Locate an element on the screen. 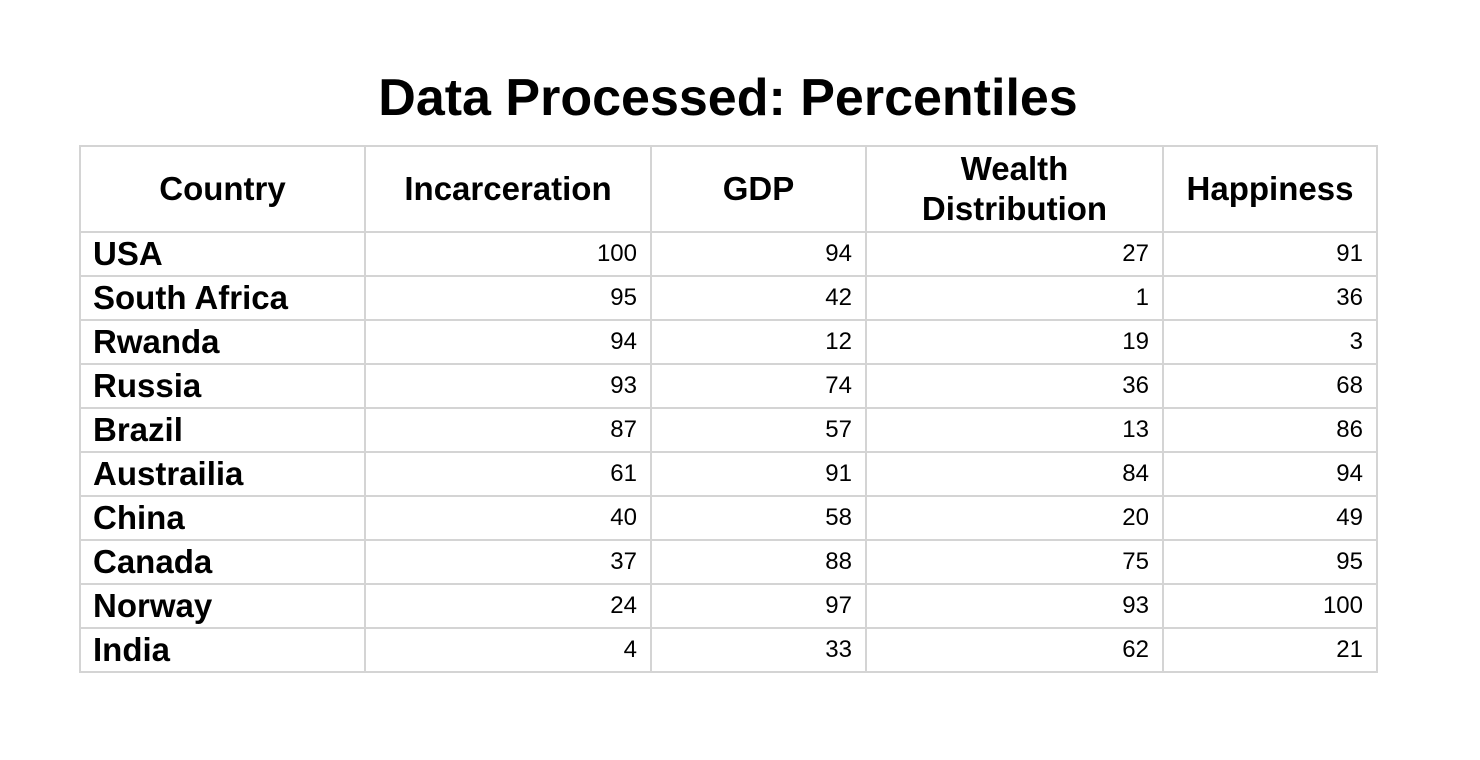 This screenshot has height=760, width=1480. table-row: South Africa 95 42 1 36 is located at coordinates (728, 298).